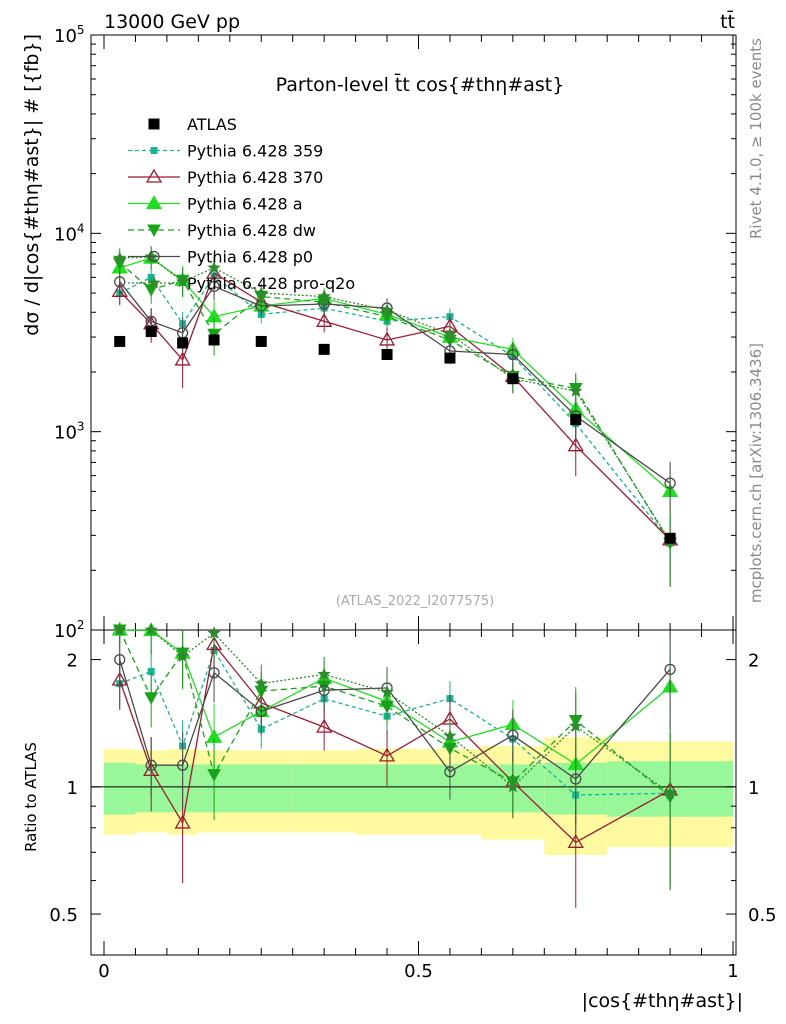 The height and width of the screenshot is (1024, 786). Describe the element at coordinates (103, 971) in the screenshot. I see `x-tick-label: 0` at that location.